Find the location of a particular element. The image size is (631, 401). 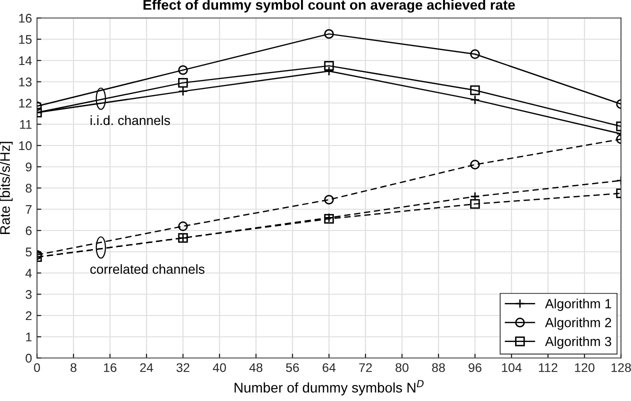

x-tick-label: 32 is located at coordinates (183, 367).